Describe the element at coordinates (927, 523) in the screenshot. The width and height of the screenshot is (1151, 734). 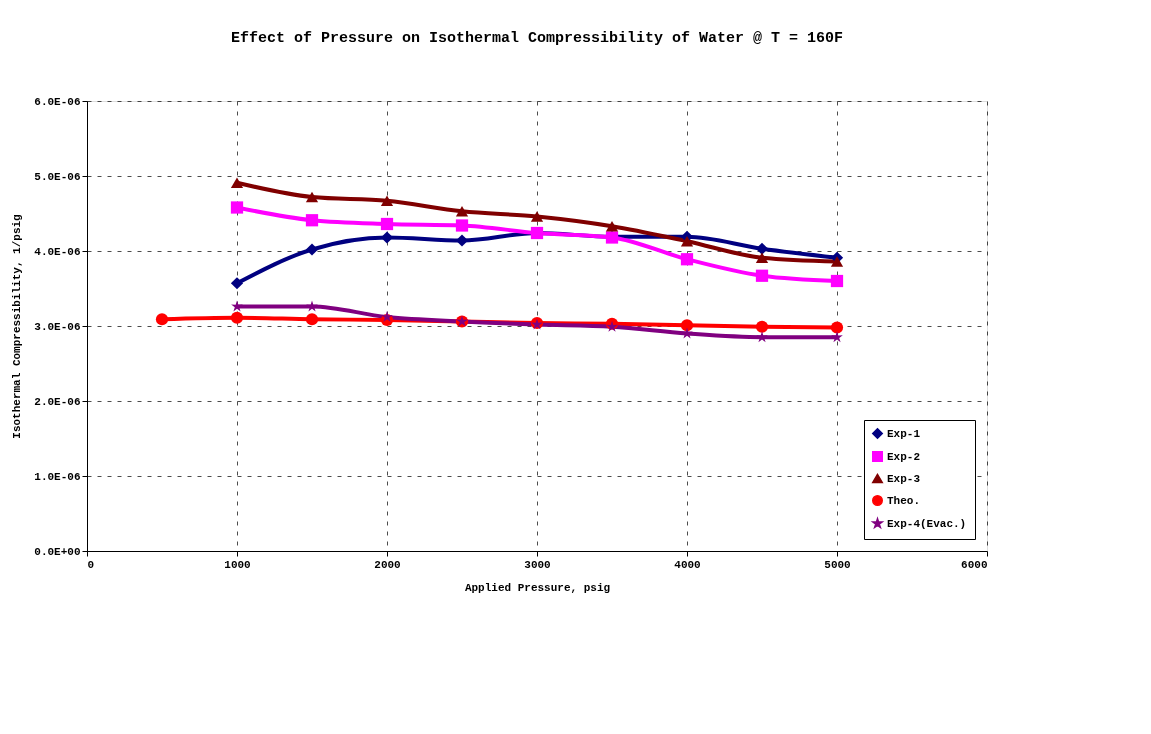
I see `legend-label: Exp-4(Evac.)` at that location.